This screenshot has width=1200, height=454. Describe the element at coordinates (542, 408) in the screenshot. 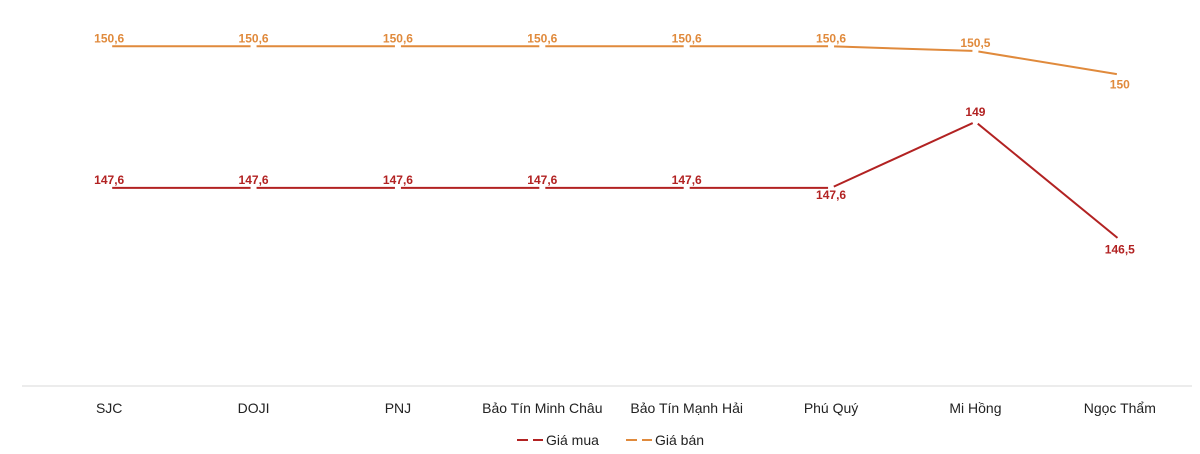

I see `x-tick-label: Bảo Tín Minh Châu` at that location.